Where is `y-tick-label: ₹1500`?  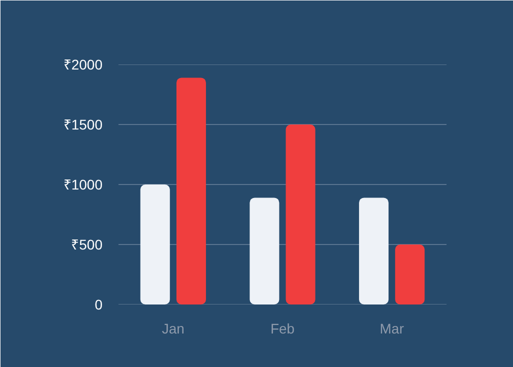
y-tick-label: ₹1500 is located at coordinates (83, 124).